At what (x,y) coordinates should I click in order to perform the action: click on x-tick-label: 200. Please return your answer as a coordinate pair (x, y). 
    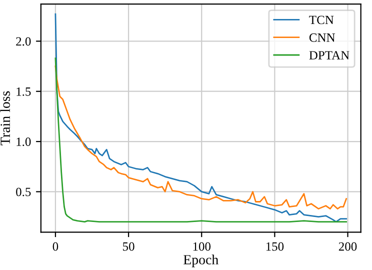
    Looking at the image, I should click on (347, 246).